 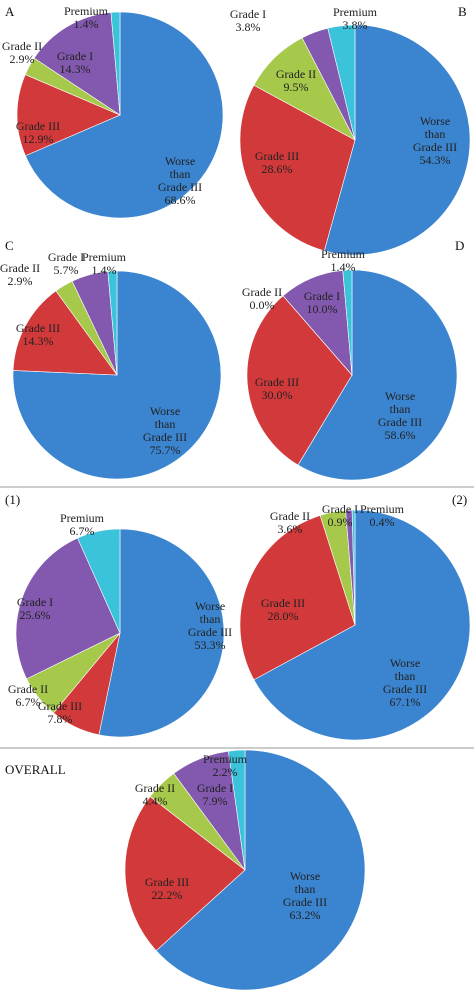 I want to click on slice-label: Worse than Grade III 63.2%, so click(x=305, y=896).